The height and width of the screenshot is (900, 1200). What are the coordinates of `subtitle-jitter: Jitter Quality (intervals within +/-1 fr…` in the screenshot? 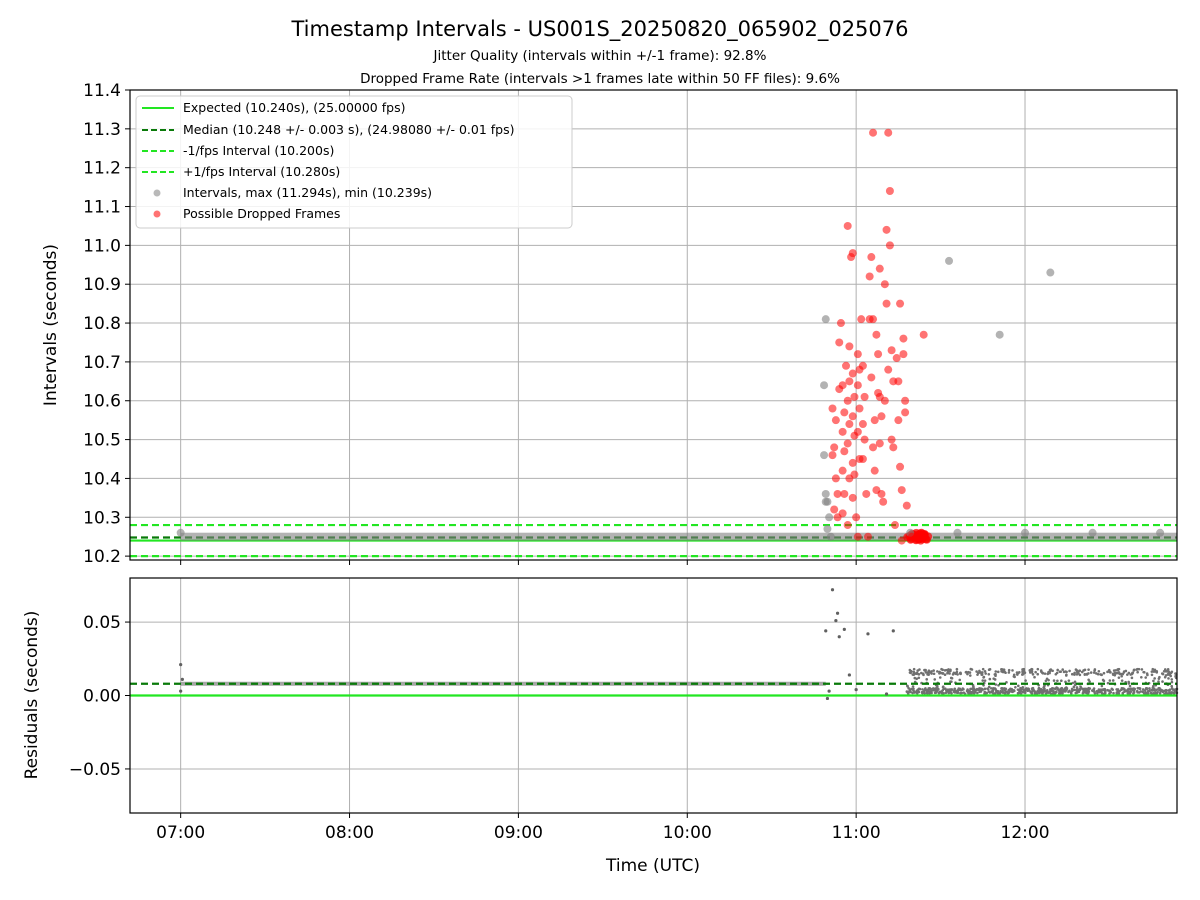 It's located at (600, 56).